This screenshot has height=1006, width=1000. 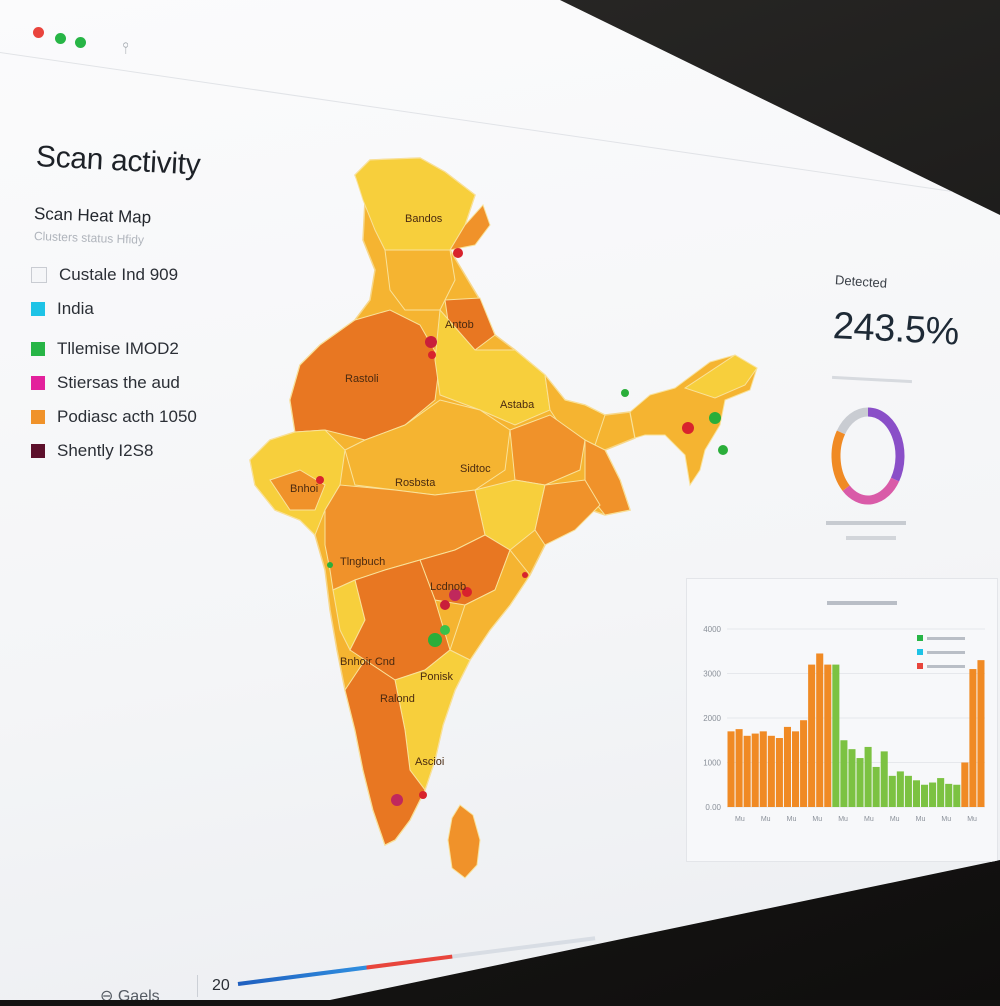 I want to click on maximize-window-button, so click(x=80, y=42).